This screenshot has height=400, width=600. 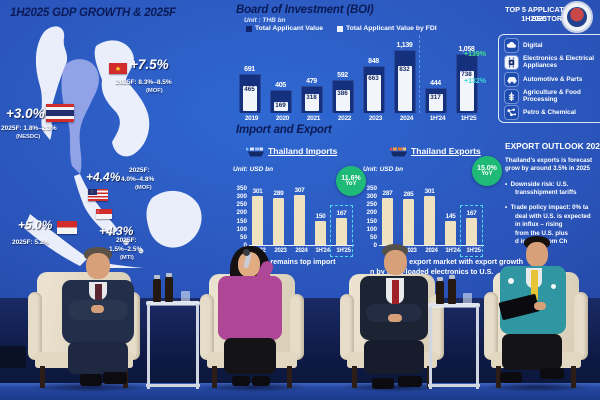 What do you see at coordinates (471, 231) in the screenshot?
I see `current-period-highlight` at bounding box center [471, 231].